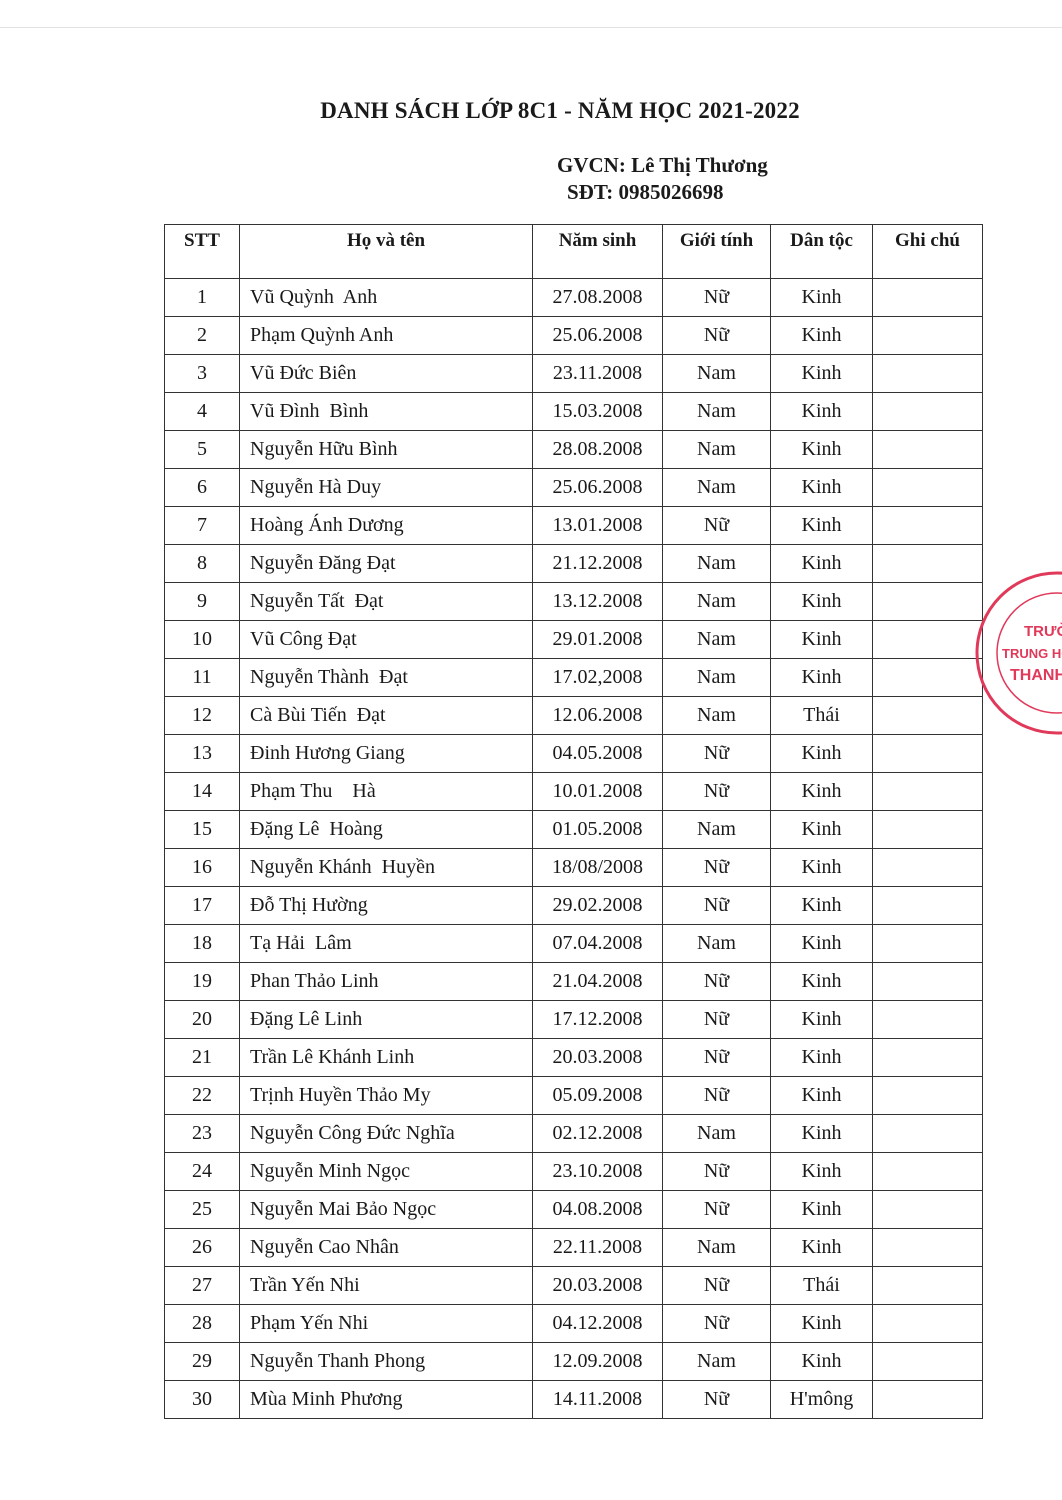 This screenshot has height=1500, width=1062. I want to click on cell-stt: 25, so click(202, 1209).